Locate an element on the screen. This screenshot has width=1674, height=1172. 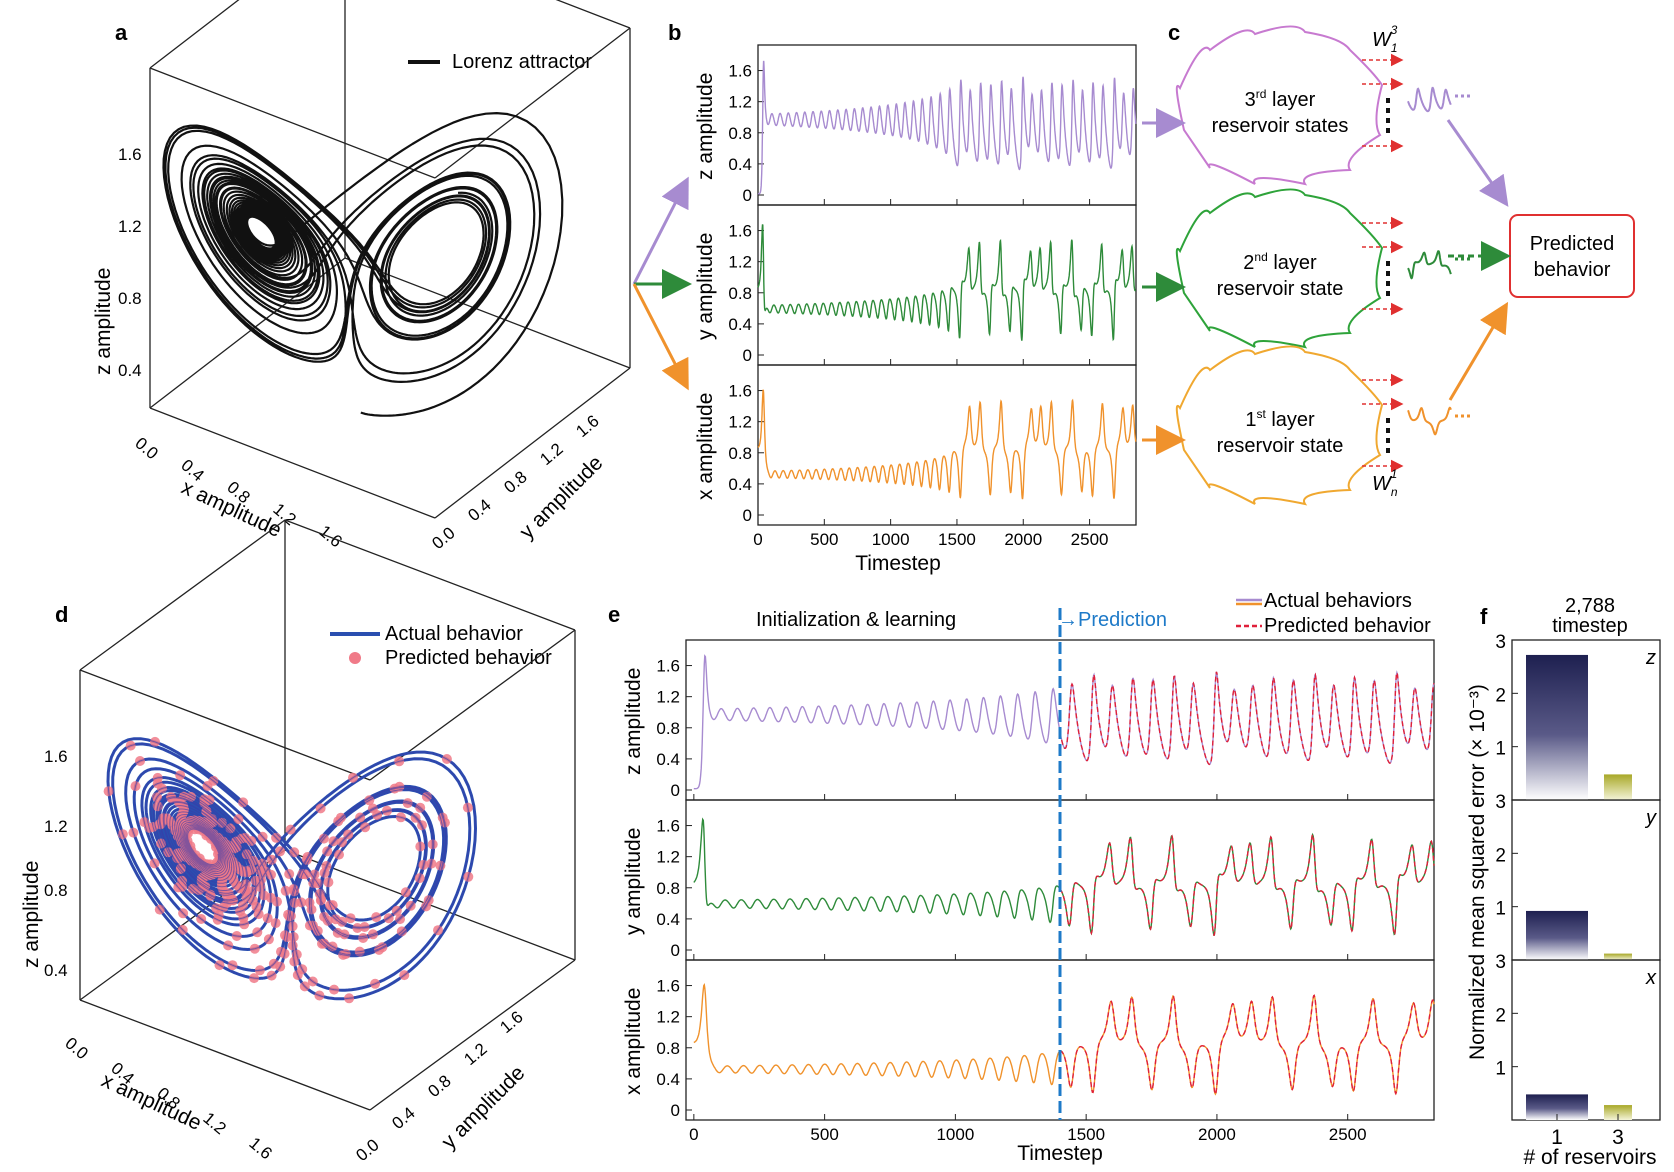
legend-label-lorenz: Lorenz attractor is located at coordinates (522, 62).